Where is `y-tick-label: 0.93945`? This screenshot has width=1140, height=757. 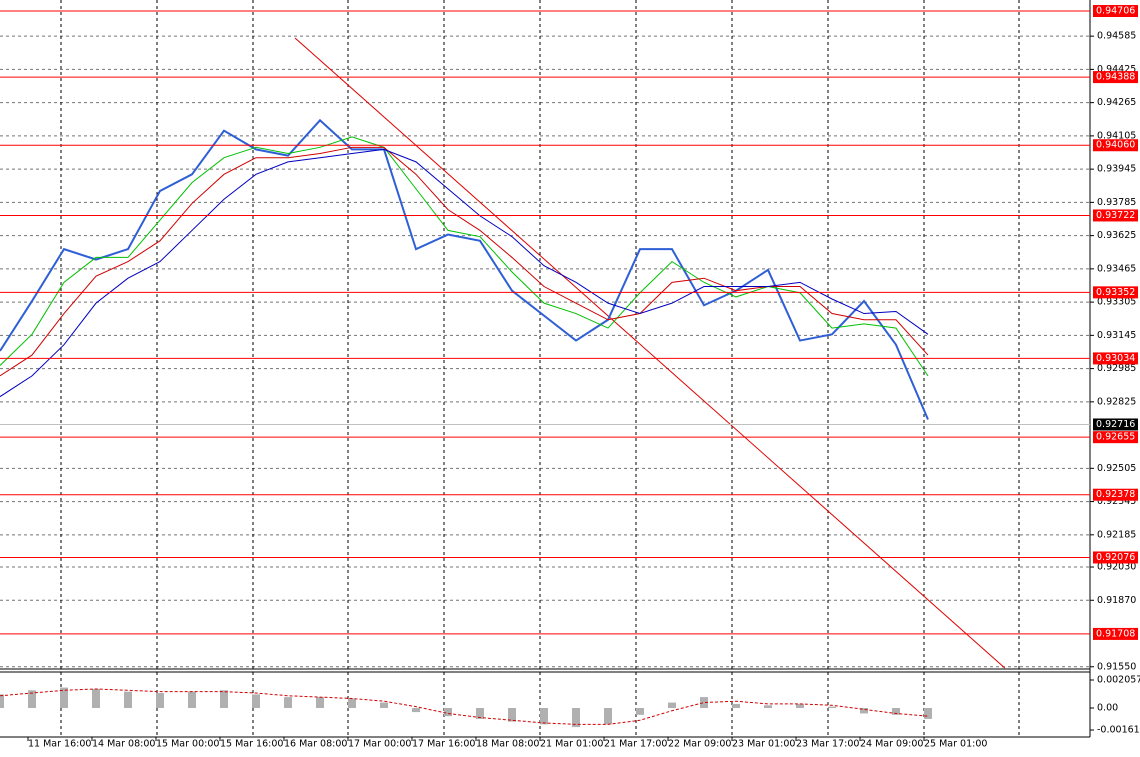
y-tick-label: 0.93945 is located at coordinates (1116, 169).